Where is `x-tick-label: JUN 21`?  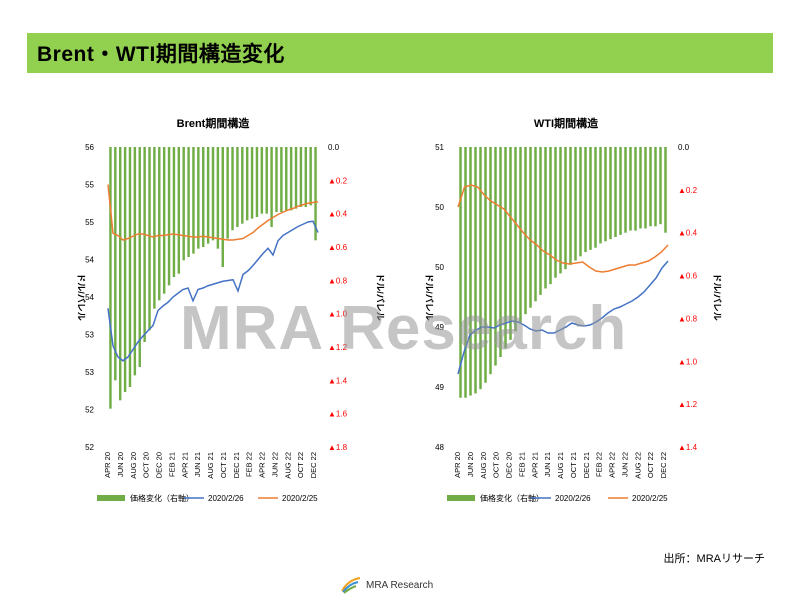 x-tick-label: JUN 21 is located at coordinates (547, 464).